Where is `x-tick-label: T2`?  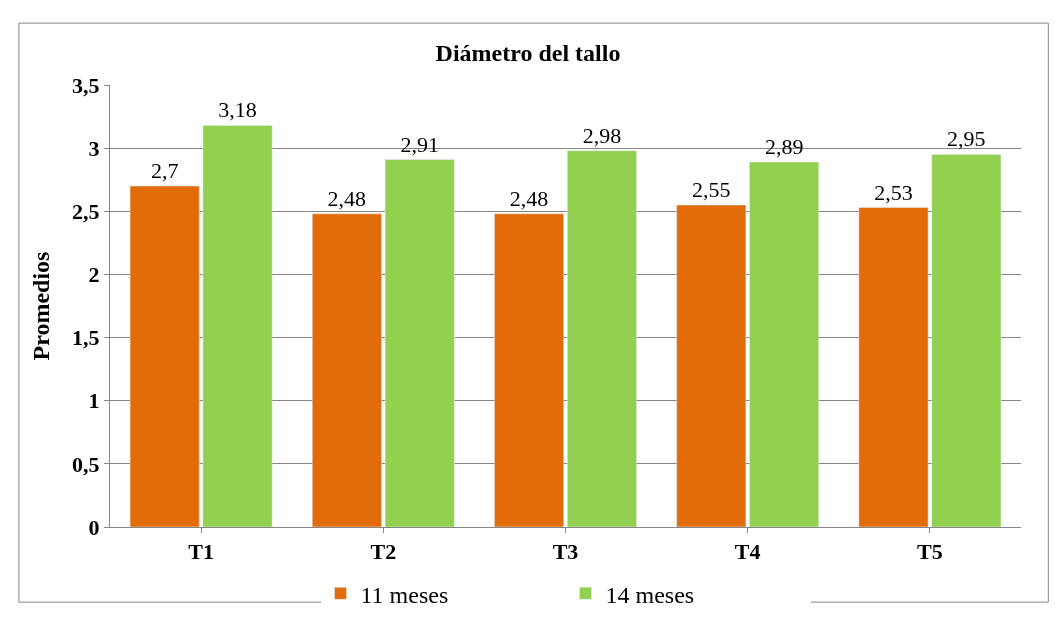 x-tick-label: T2 is located at coordinates (383, 552).